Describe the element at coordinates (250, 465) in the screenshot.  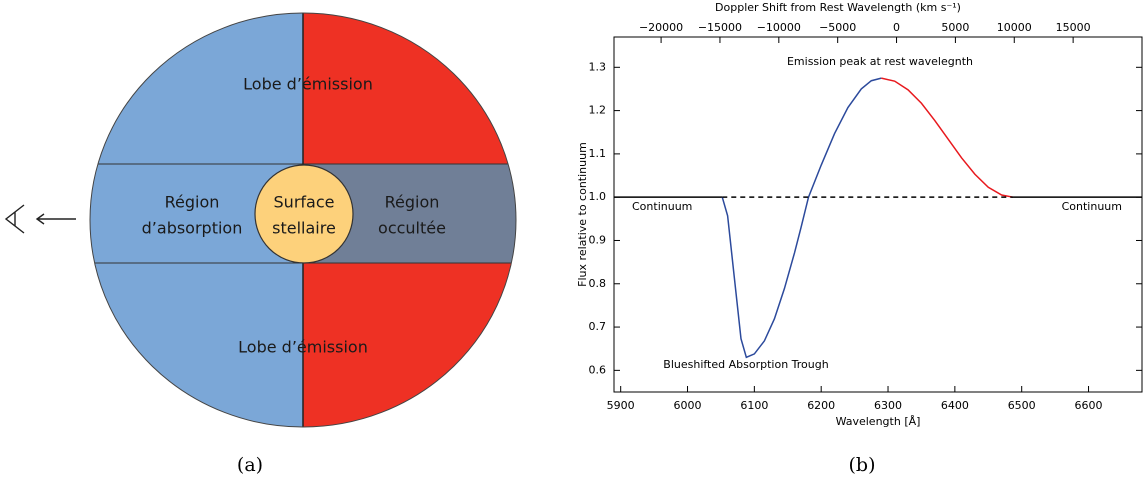
I see `caption: (a)` at that location.